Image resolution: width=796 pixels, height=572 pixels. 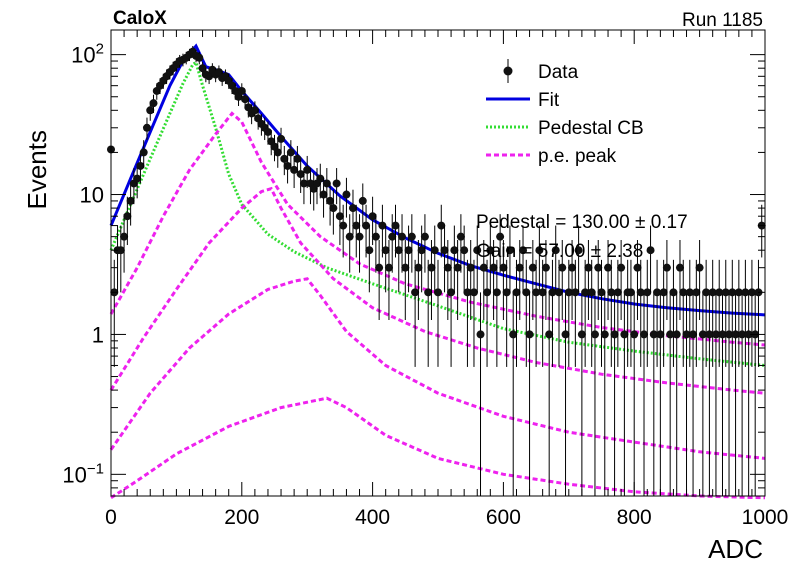 I want to click on legend-label: Pedestal CB, so click(x=591, y=128).